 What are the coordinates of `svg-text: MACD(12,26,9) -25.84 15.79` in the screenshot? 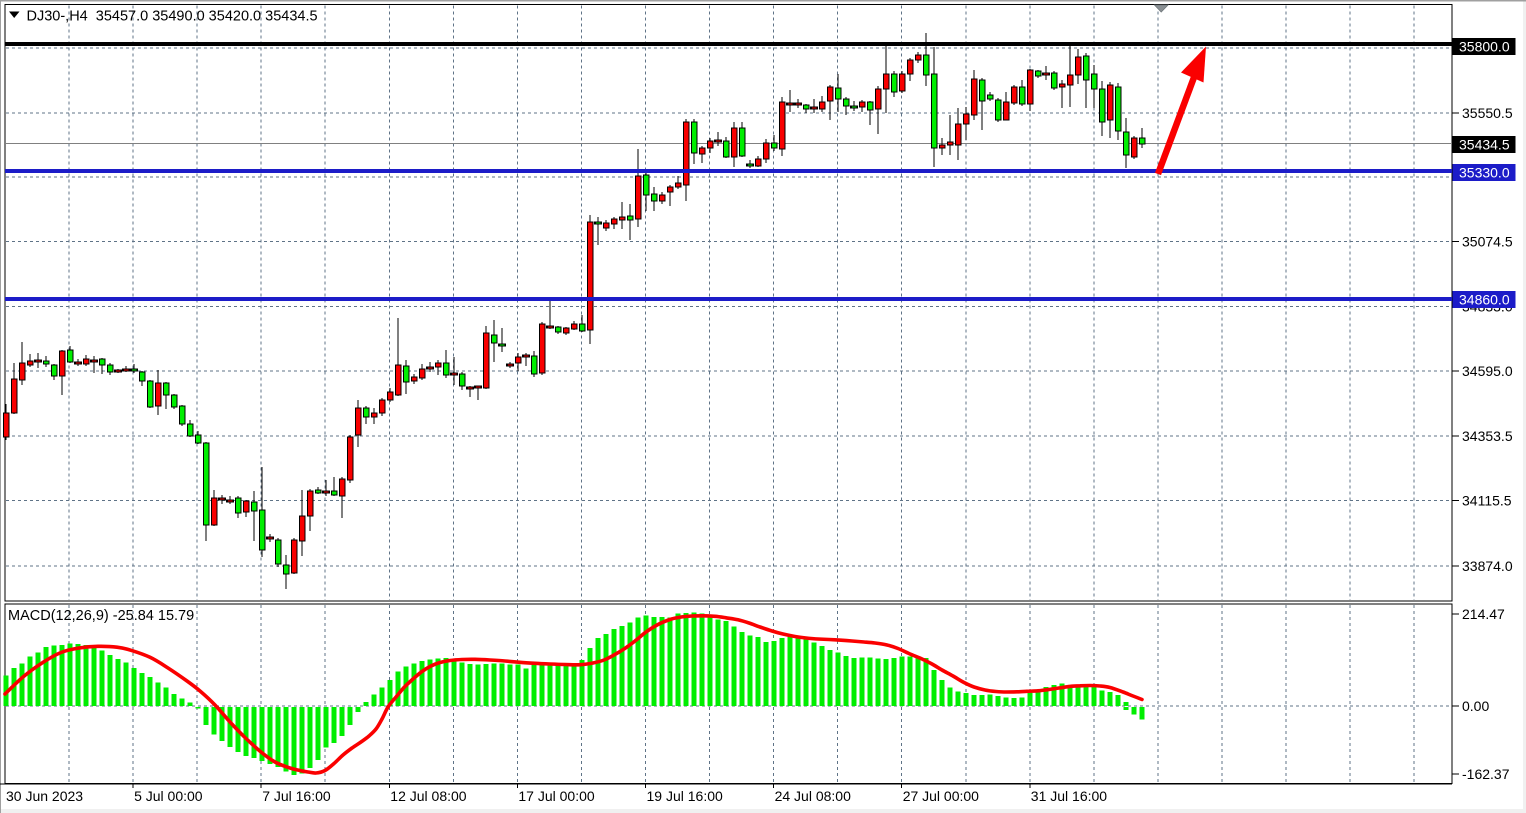 It's located at (101, 616).